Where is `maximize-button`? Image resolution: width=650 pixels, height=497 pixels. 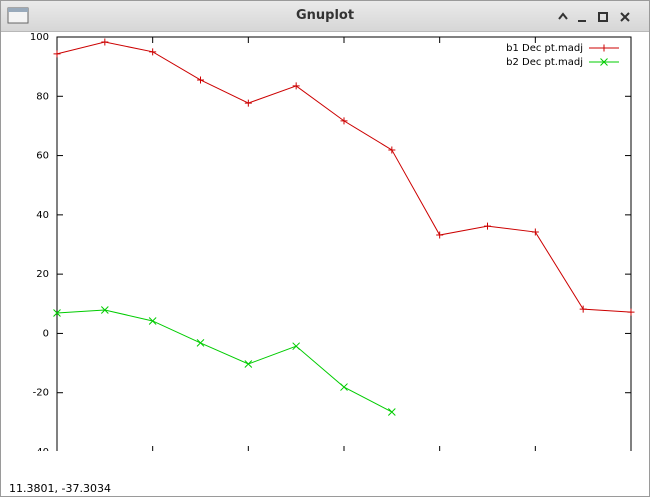 maximize-button is located at coordinates (603, 17).